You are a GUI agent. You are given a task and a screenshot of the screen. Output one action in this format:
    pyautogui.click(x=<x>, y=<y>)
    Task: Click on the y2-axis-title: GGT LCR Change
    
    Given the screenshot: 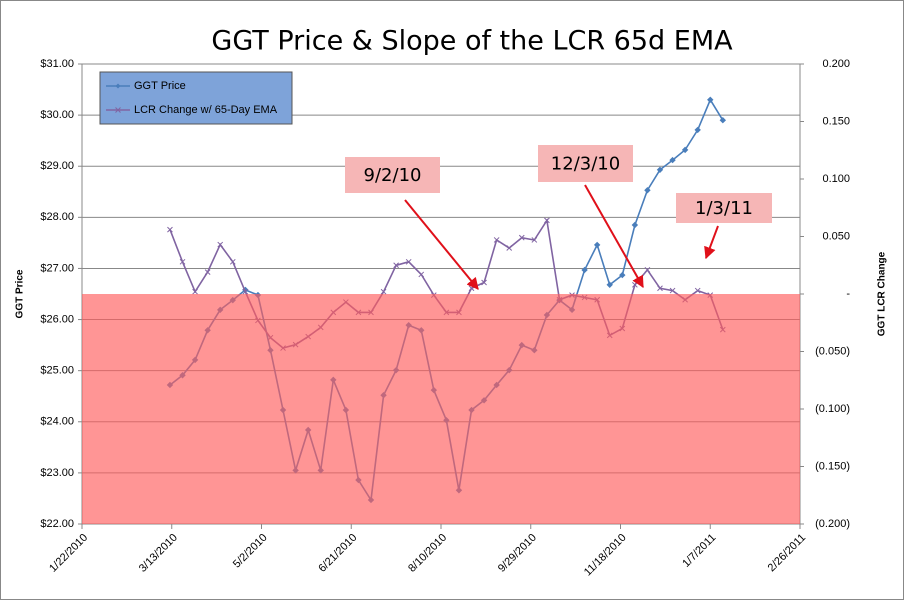 What is the action you would take?
    pyautogui.click(x=882, y=293)
    